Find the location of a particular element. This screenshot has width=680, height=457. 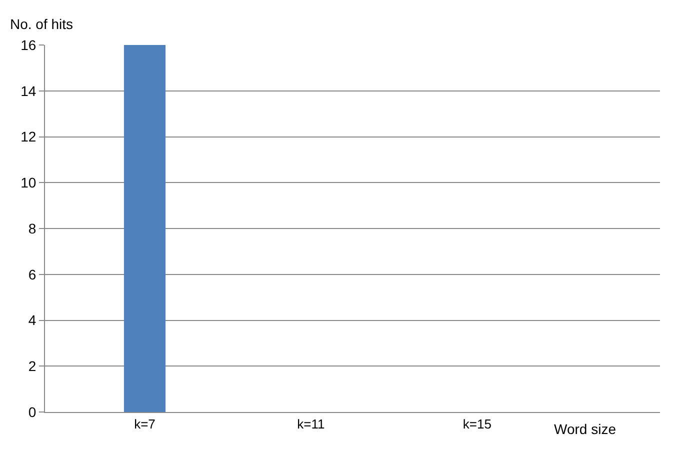

y-axis-title: No. of hits is located at coordinates (42, 24).